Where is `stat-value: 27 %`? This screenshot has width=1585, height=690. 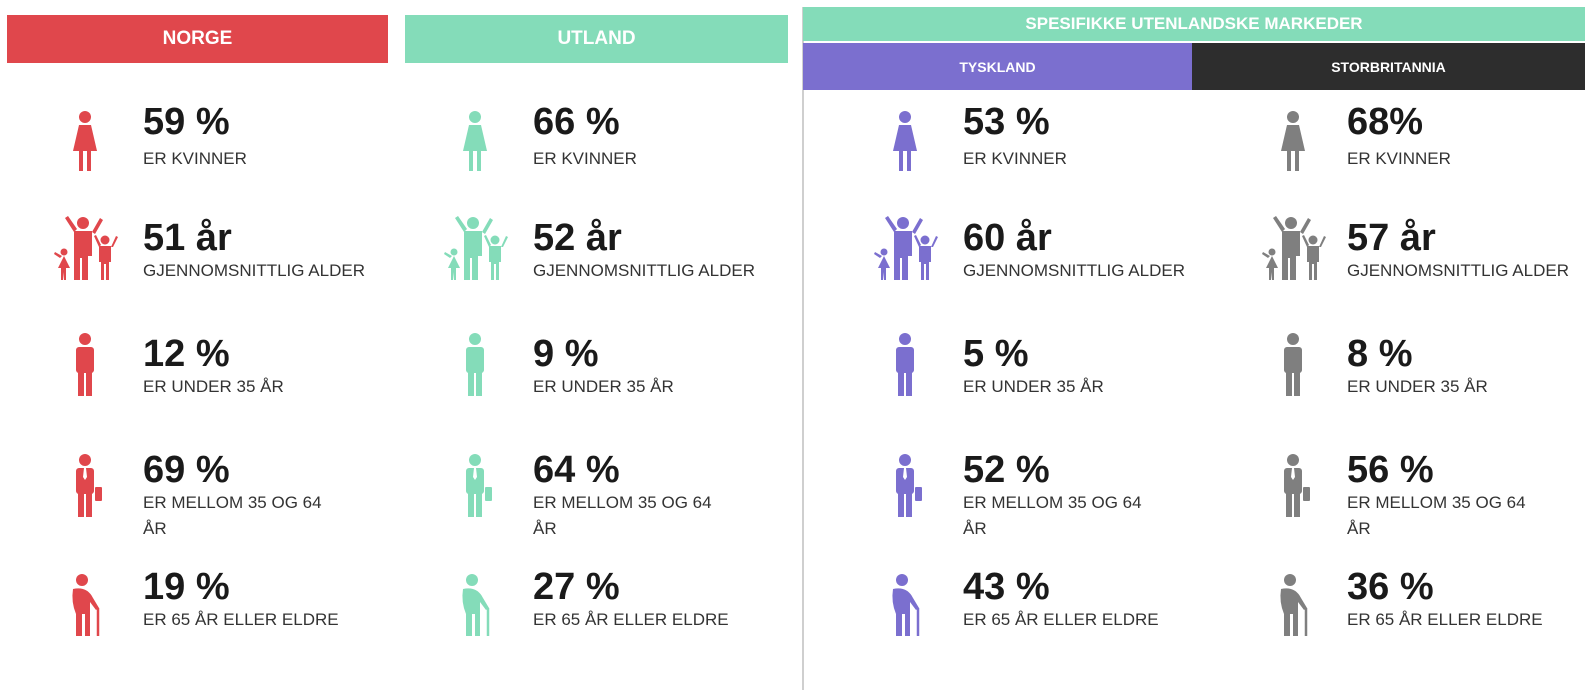
stat-value: 27 % is located at coordinates (576, 587).